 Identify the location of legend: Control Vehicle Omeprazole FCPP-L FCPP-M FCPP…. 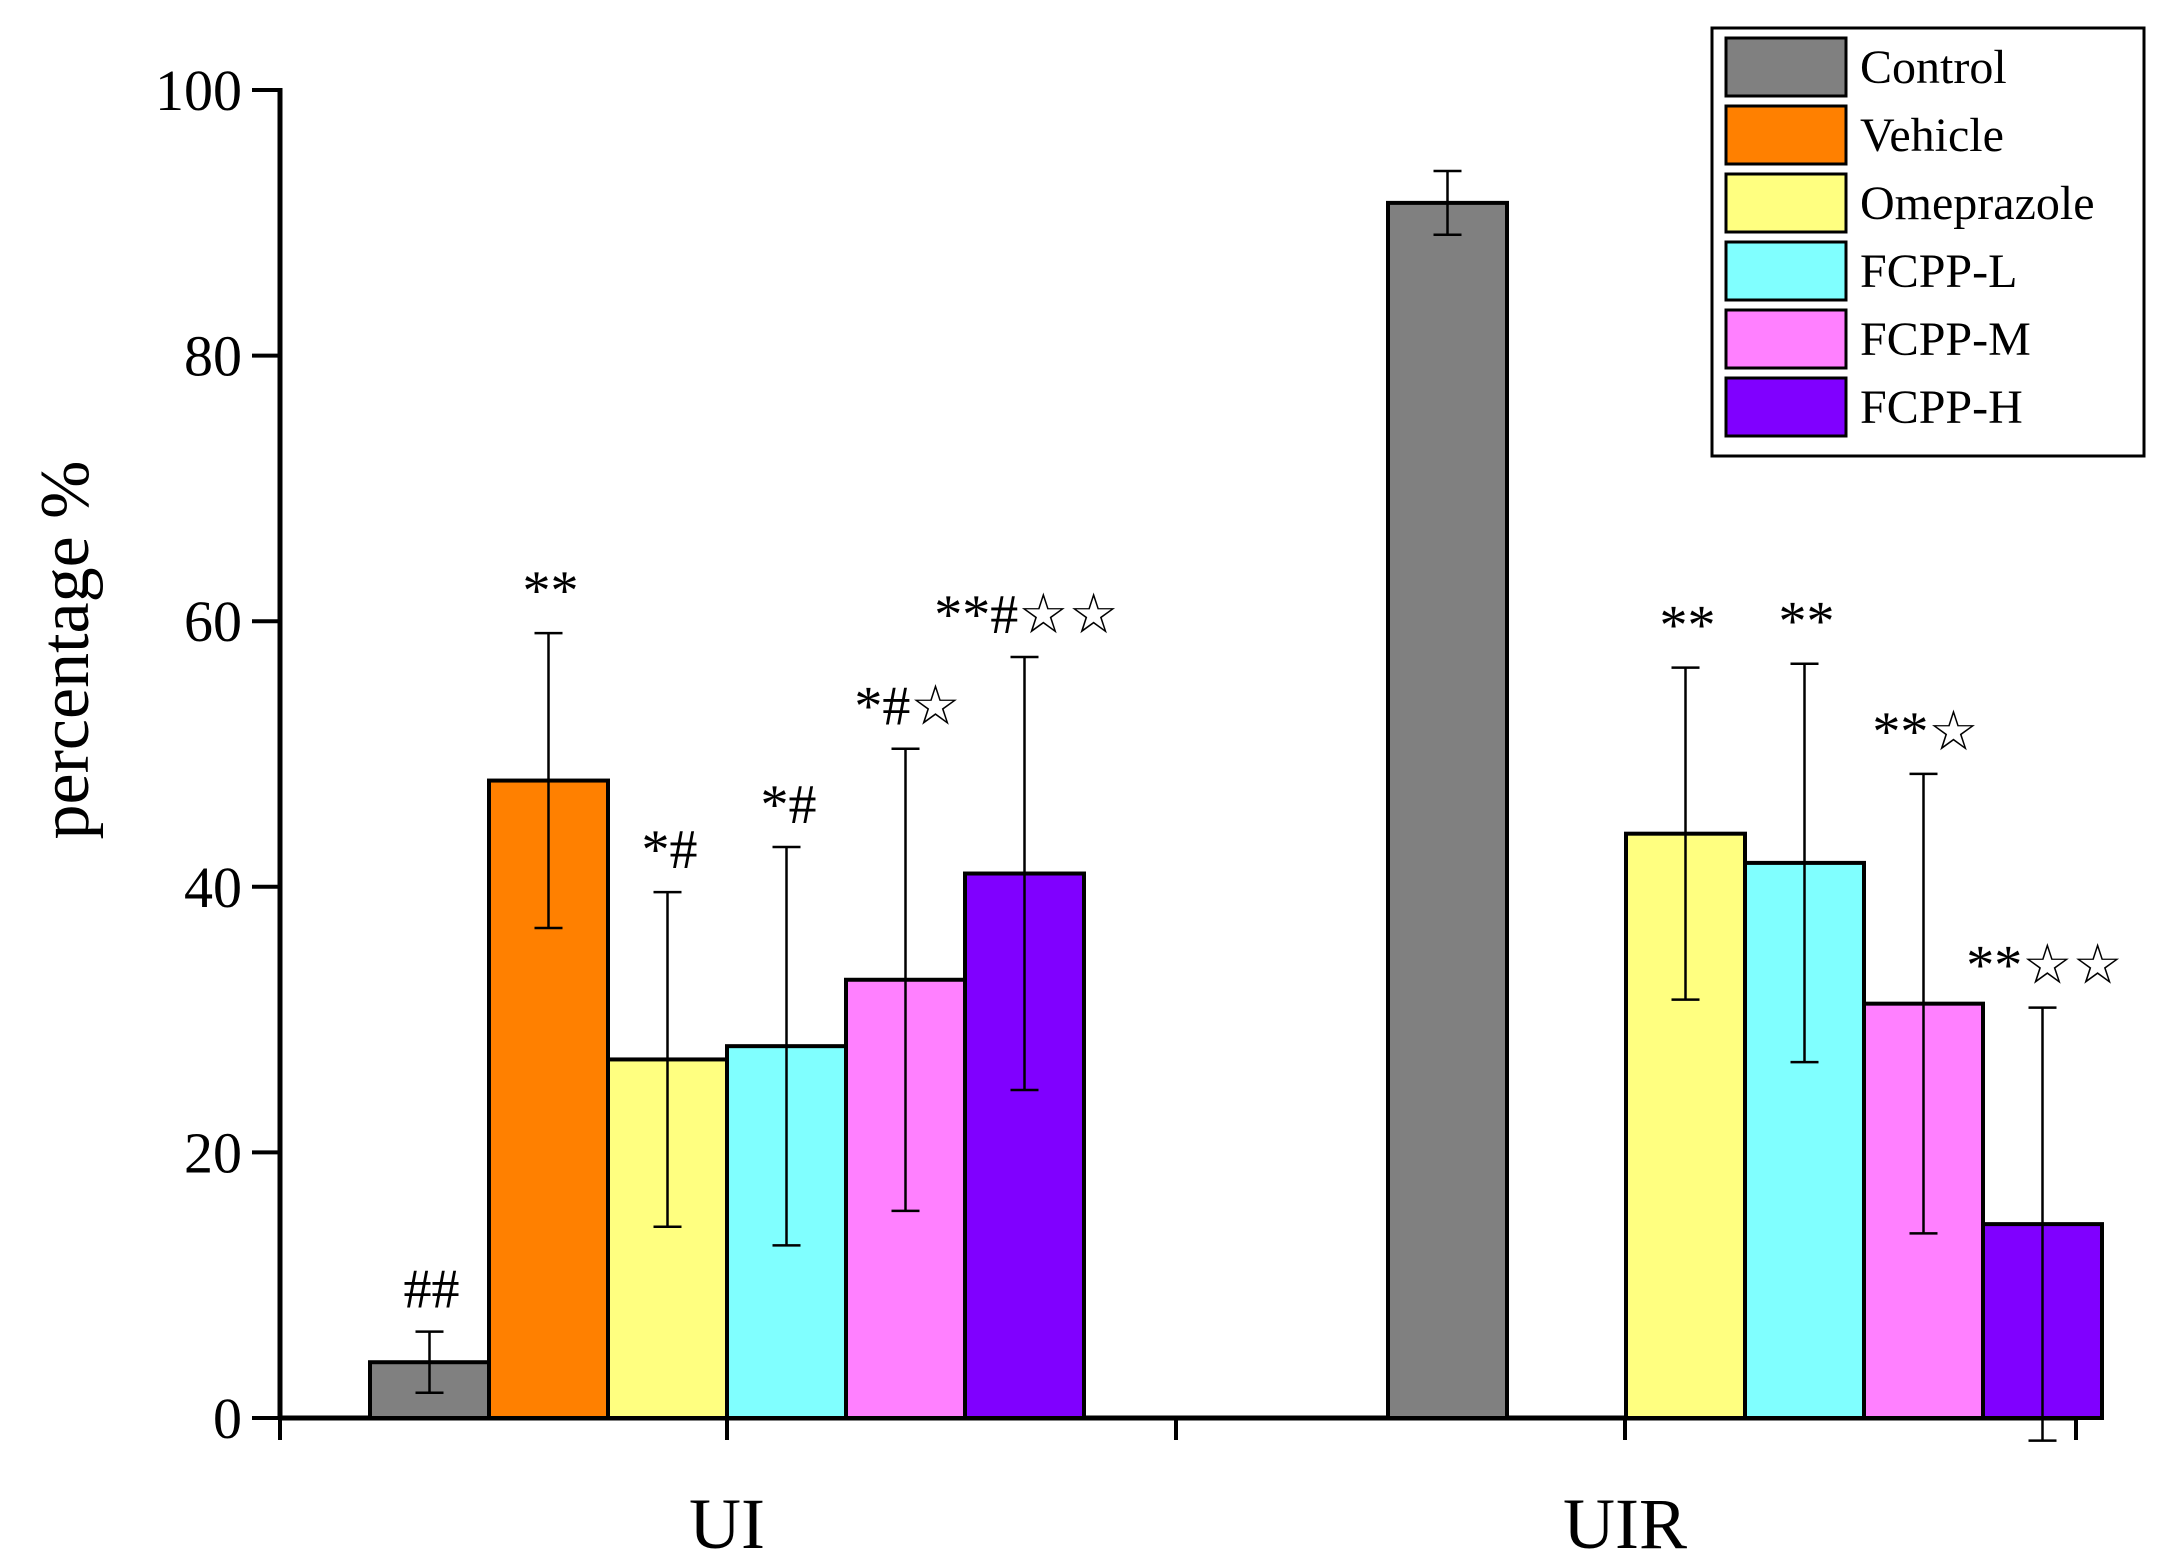
(1928, 242).